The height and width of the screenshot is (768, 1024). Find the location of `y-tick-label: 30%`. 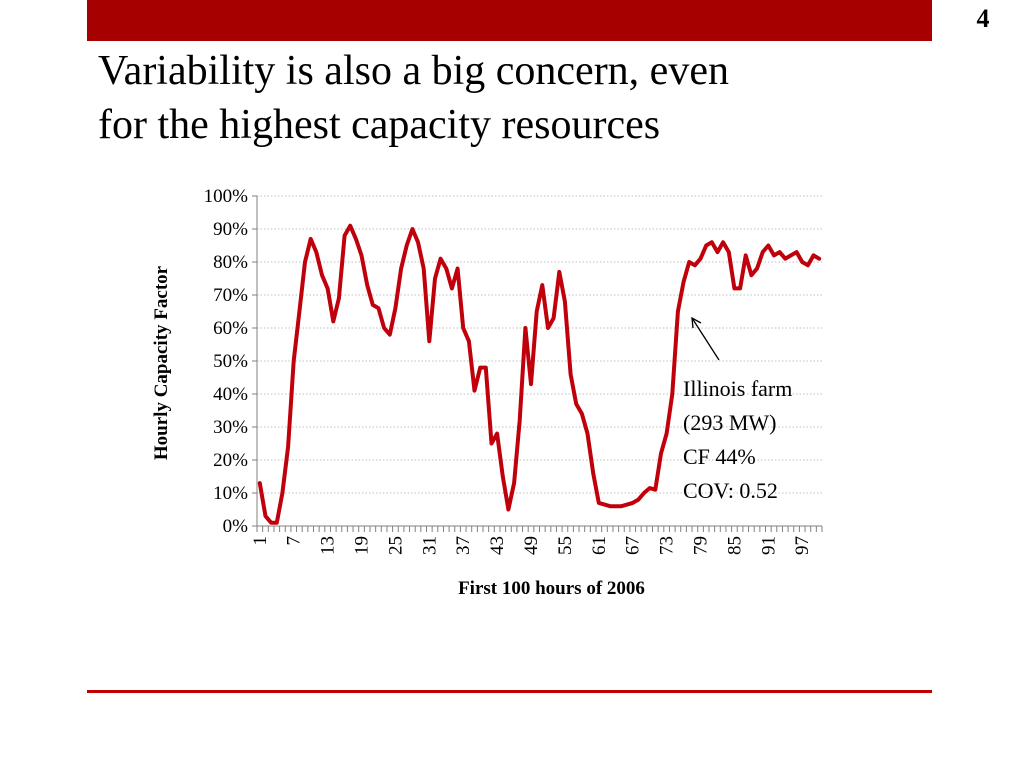

y-tick-label: 30% is located at coordinates (230, 427).